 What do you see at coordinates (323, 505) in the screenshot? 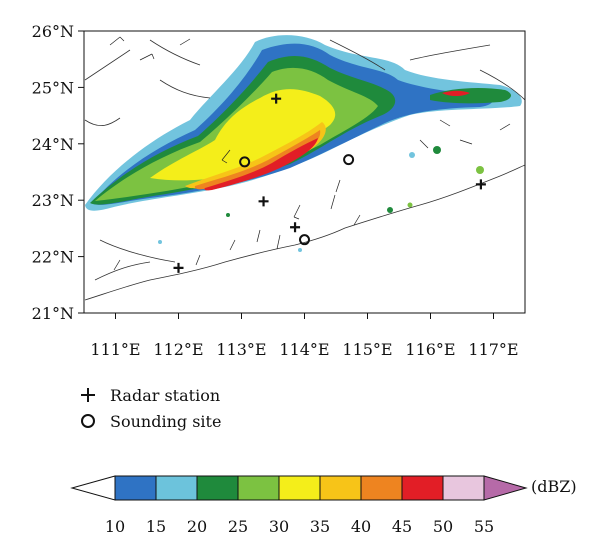
I see `colorbar: (dBZ) 10 15 20 25 30 35 40 45 50 55` at bounding box center [323, 505].